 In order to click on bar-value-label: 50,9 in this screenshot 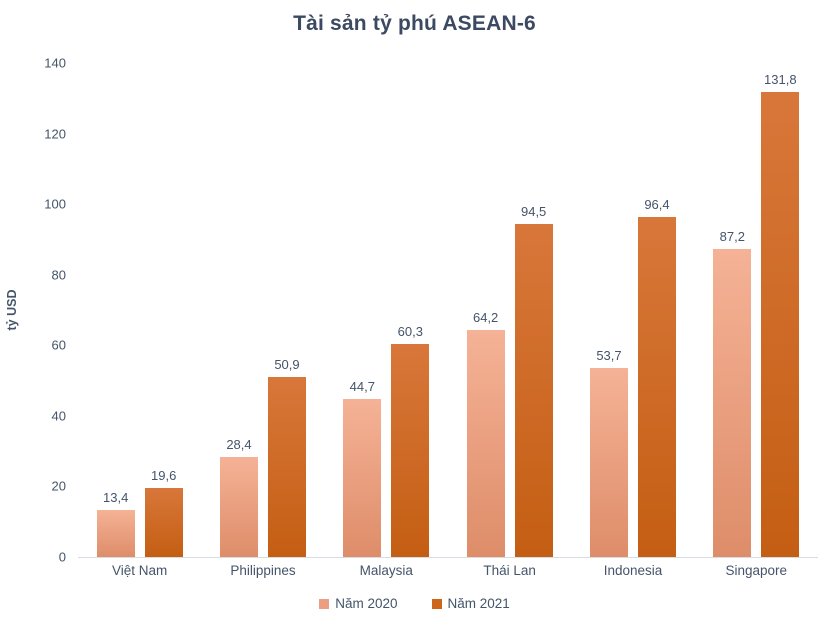, I will do `click(287, 365)`.